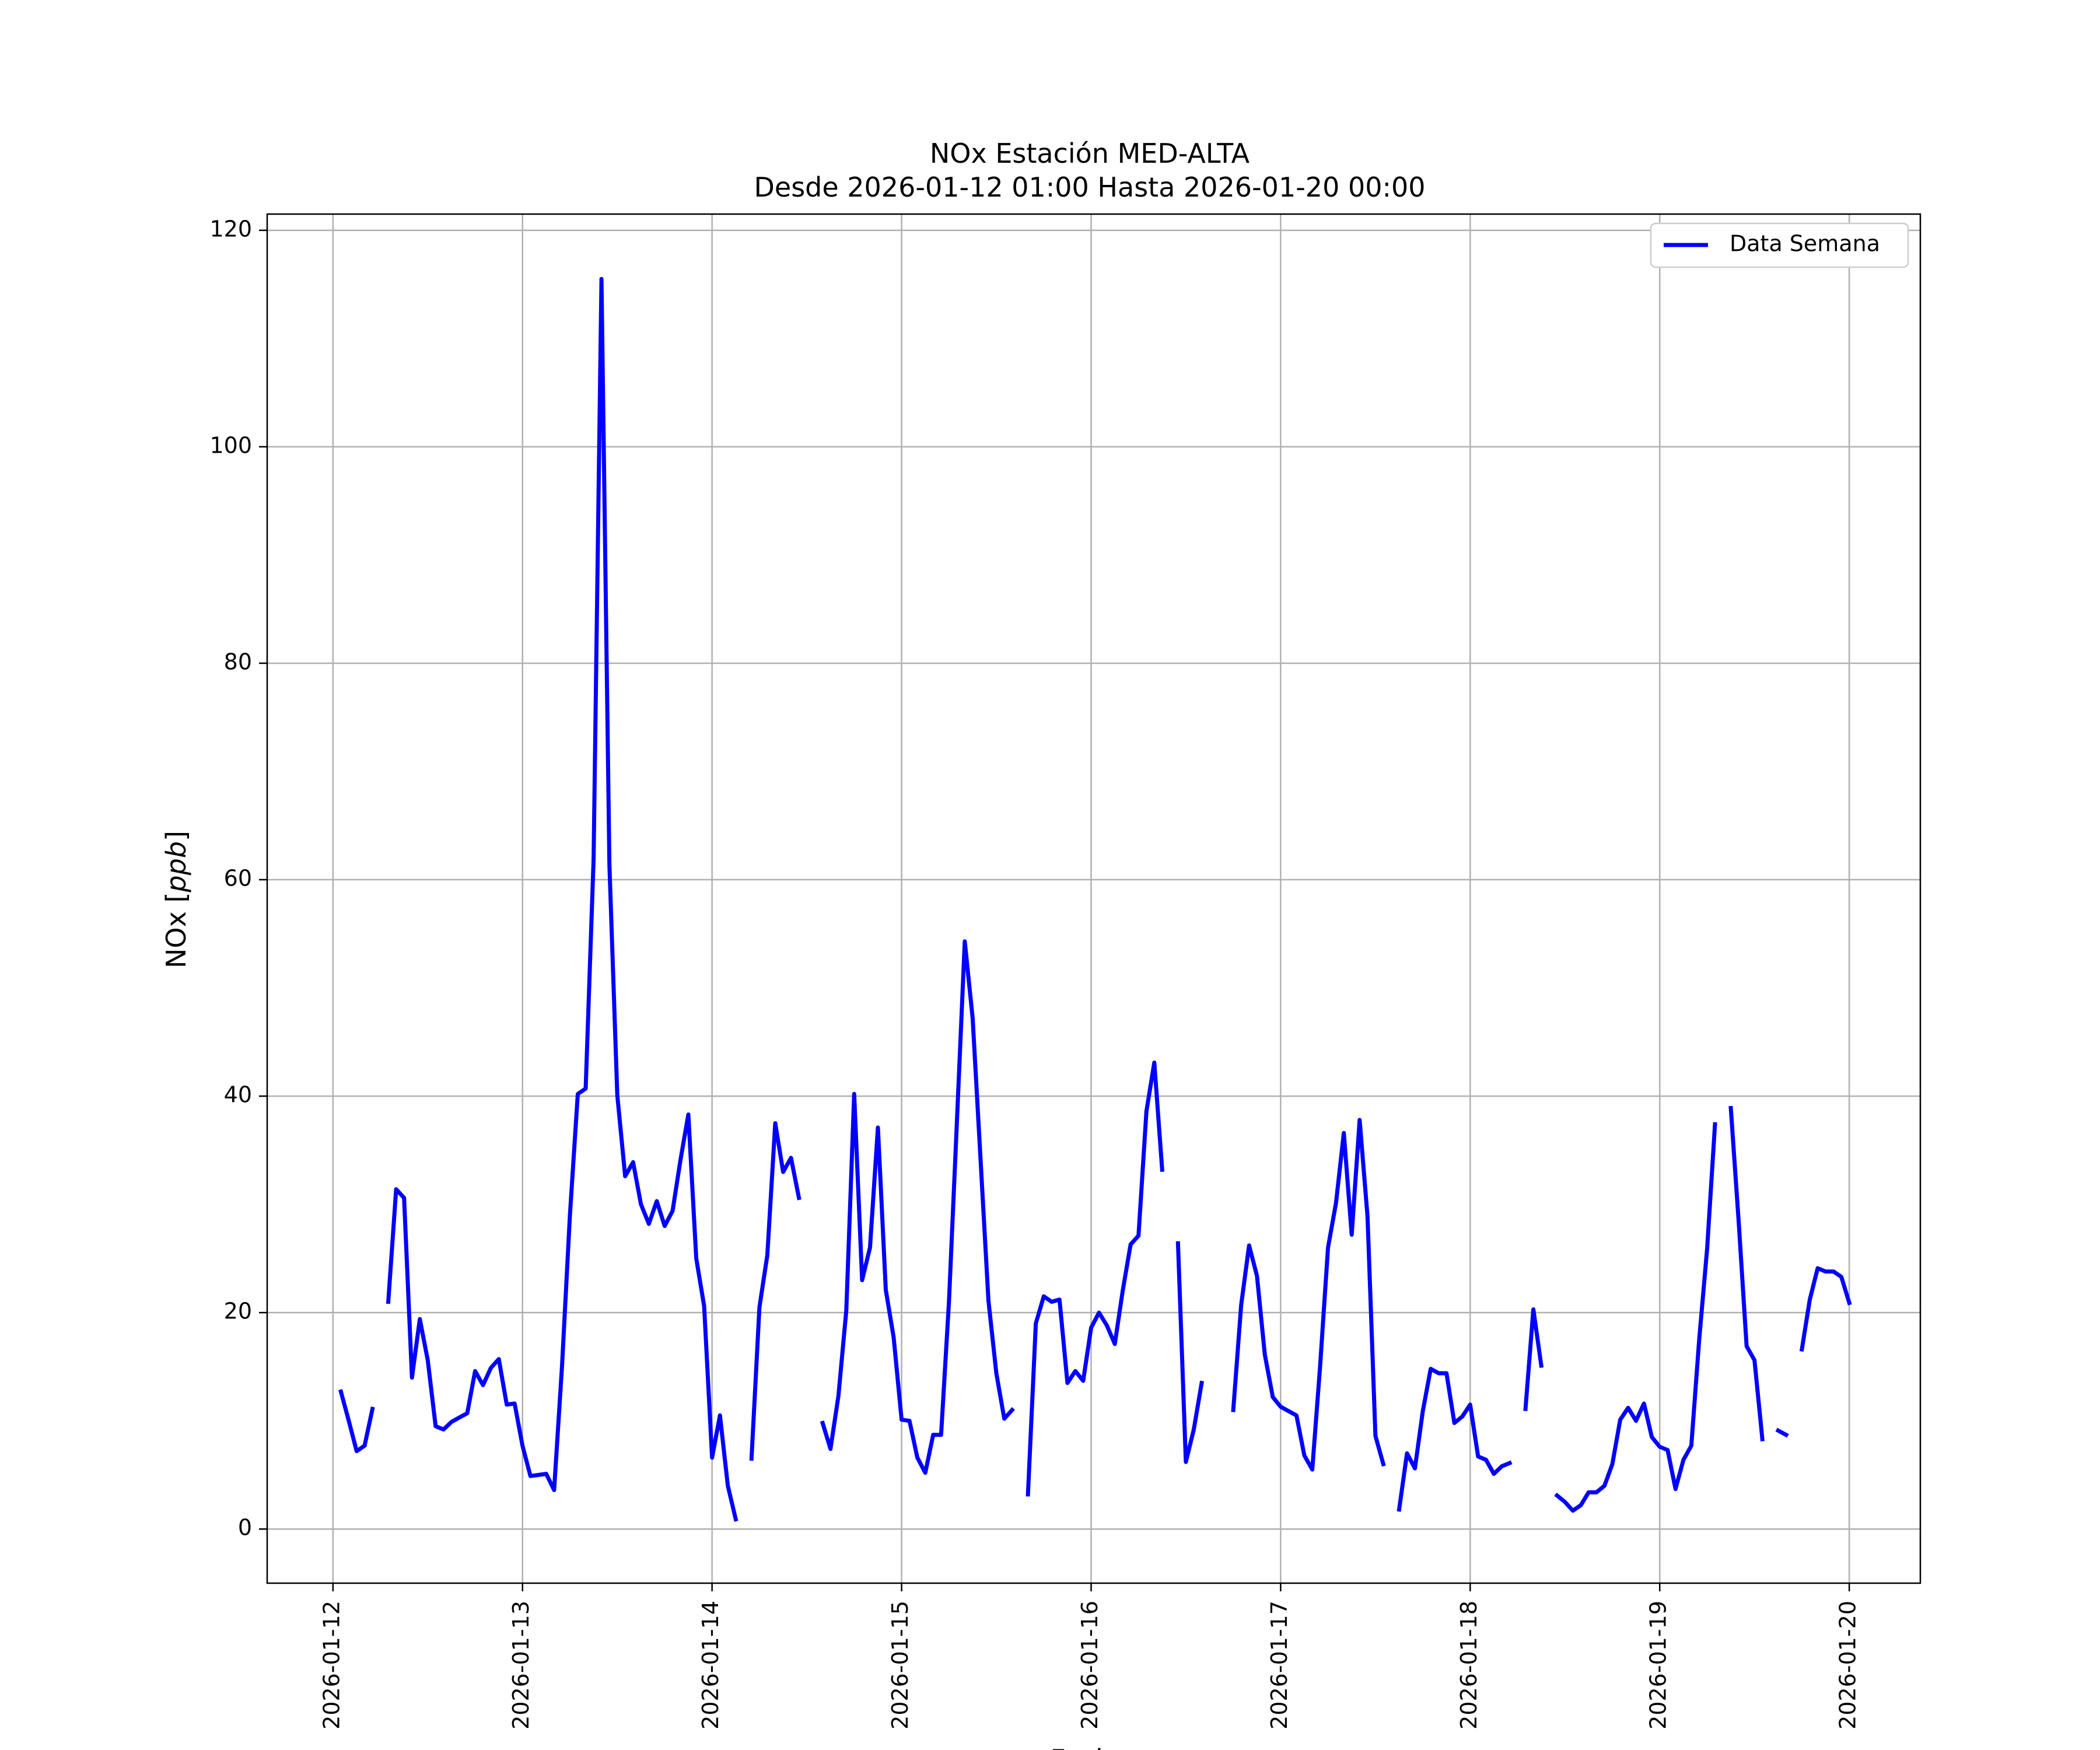  Describe the element at coordinates (238, 1095) in the screenshot. I see `y-tick-label: 40` at that location.